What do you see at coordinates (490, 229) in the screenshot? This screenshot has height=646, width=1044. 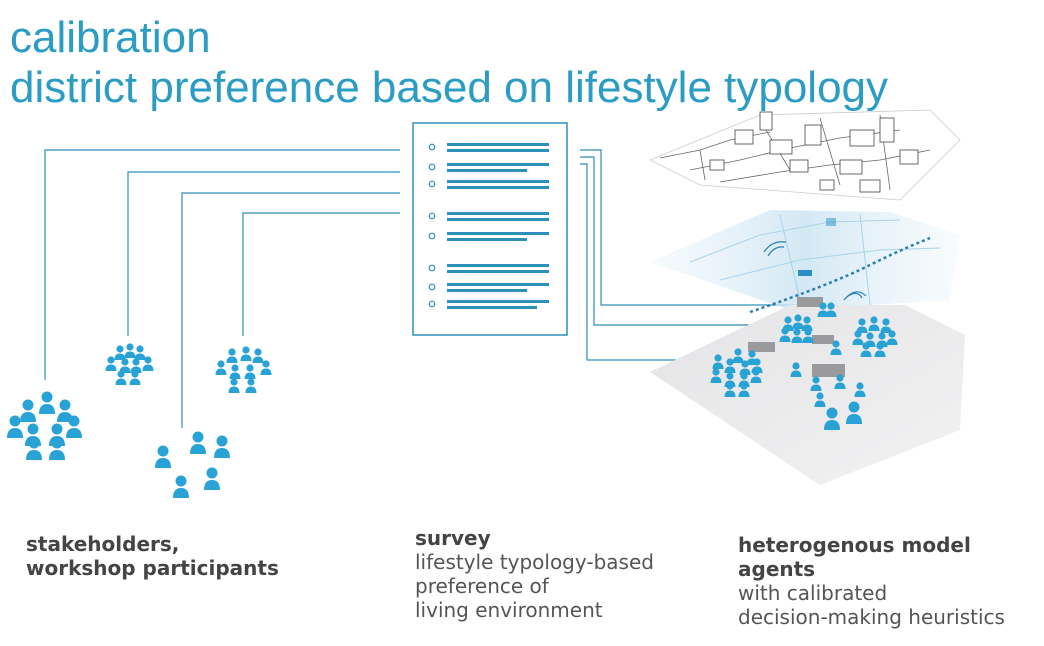 I see `survey-document-icon` at bounding box center [490, 229].